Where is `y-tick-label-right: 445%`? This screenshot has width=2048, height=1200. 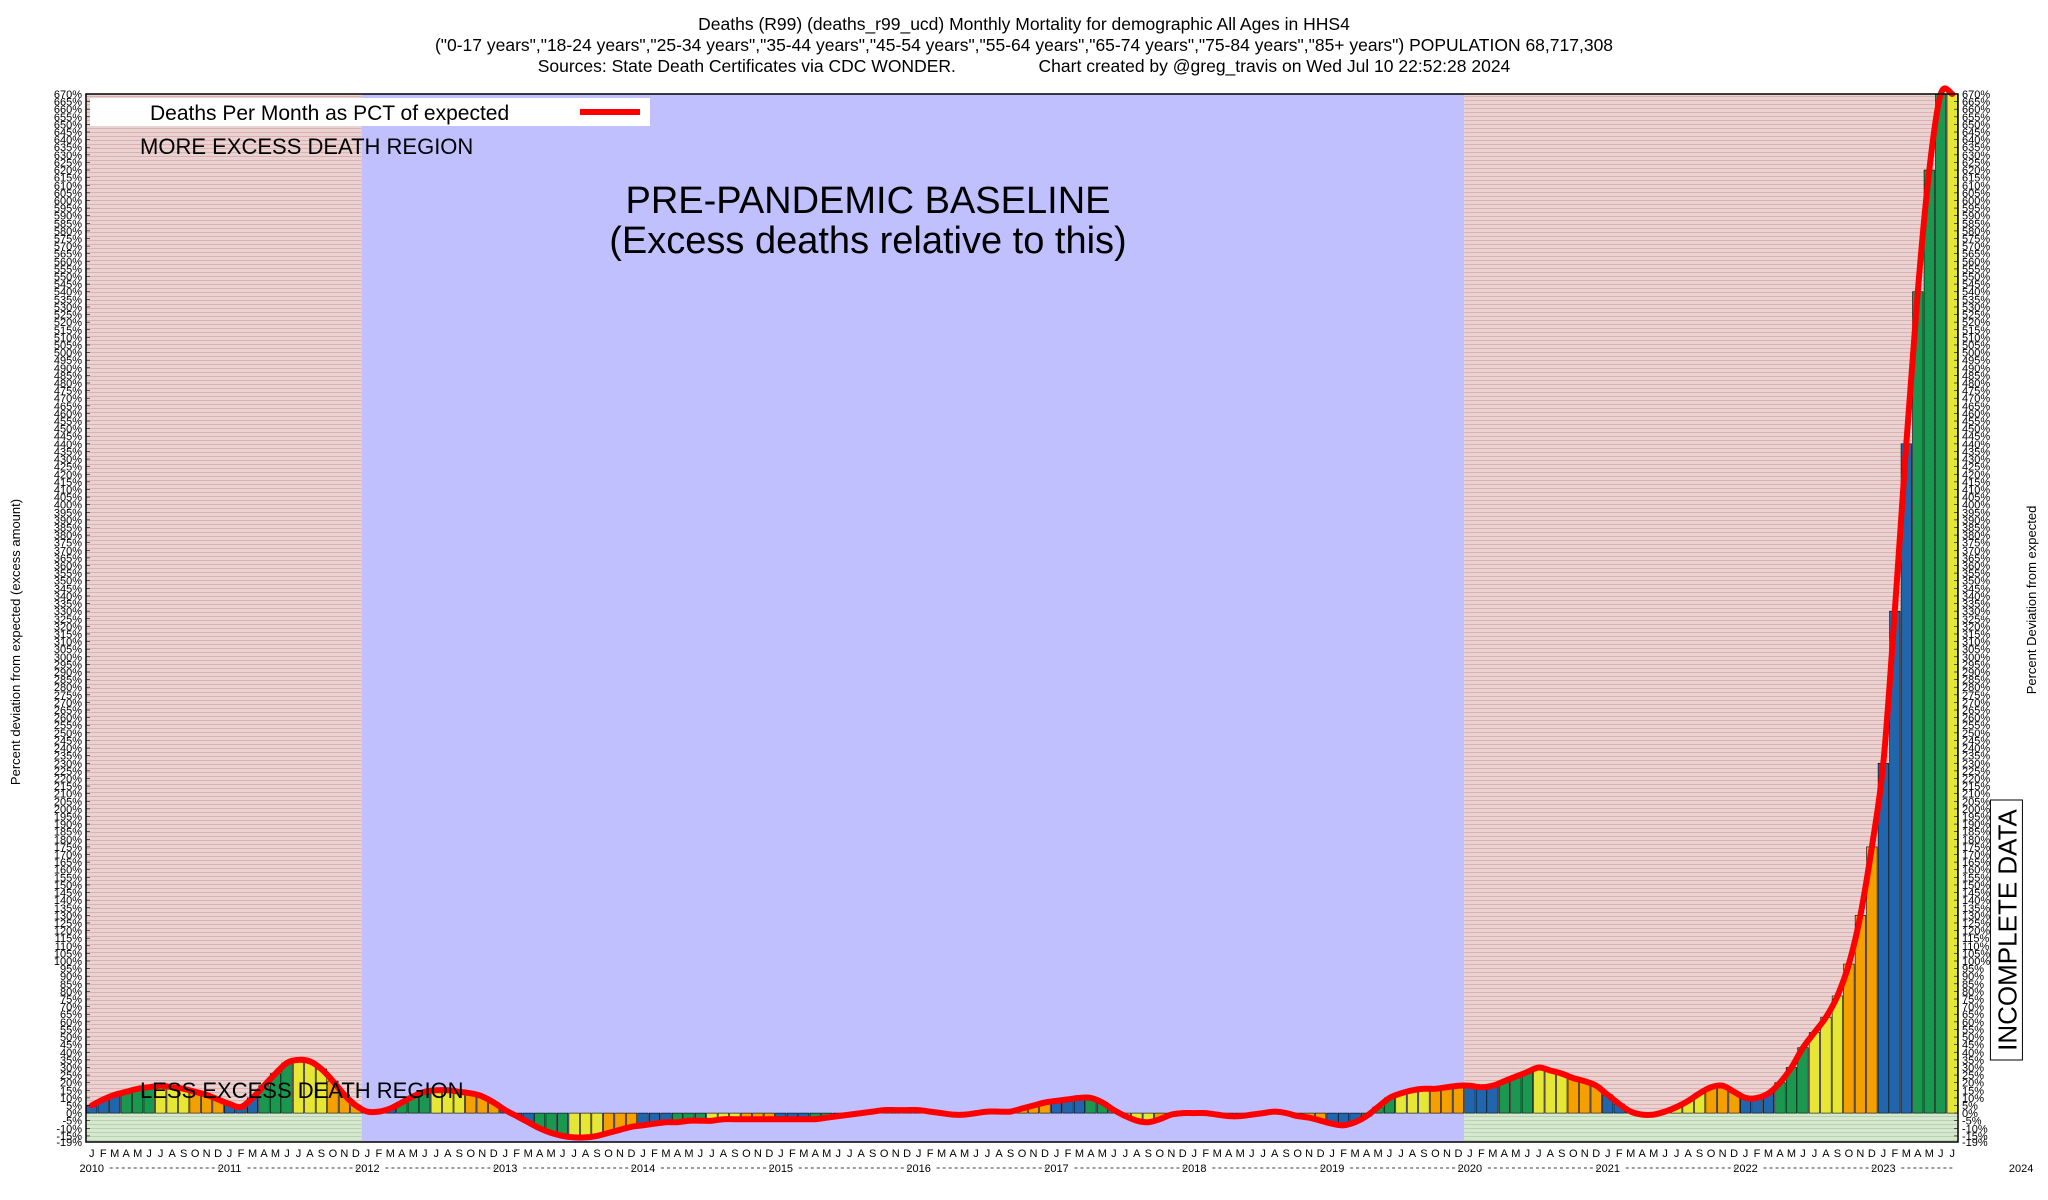 y-tick-label-right: 445% is located at coordinates (1976, 437).